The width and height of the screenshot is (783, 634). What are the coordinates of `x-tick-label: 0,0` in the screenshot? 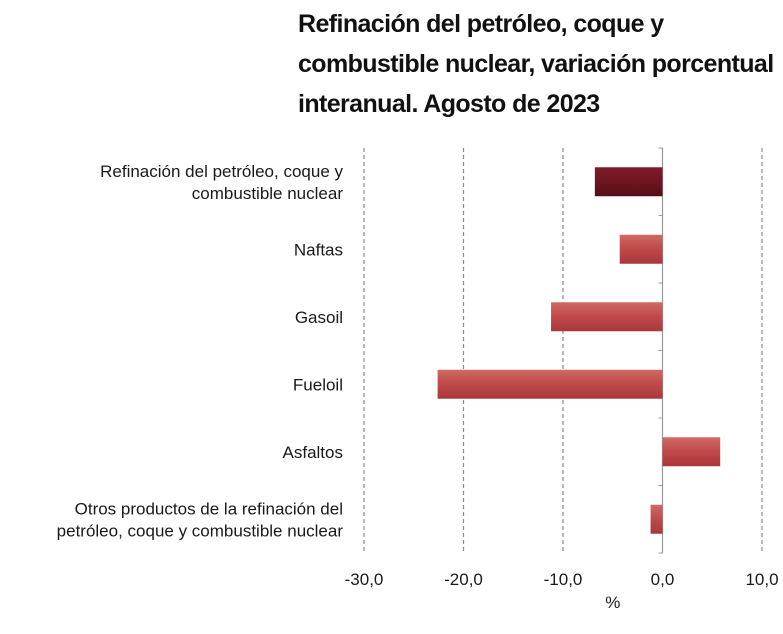 It's located at (663, 579).